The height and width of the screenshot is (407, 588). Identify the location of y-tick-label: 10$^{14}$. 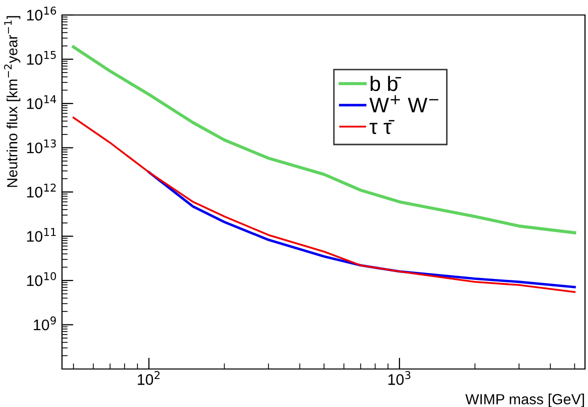
(41, 102).